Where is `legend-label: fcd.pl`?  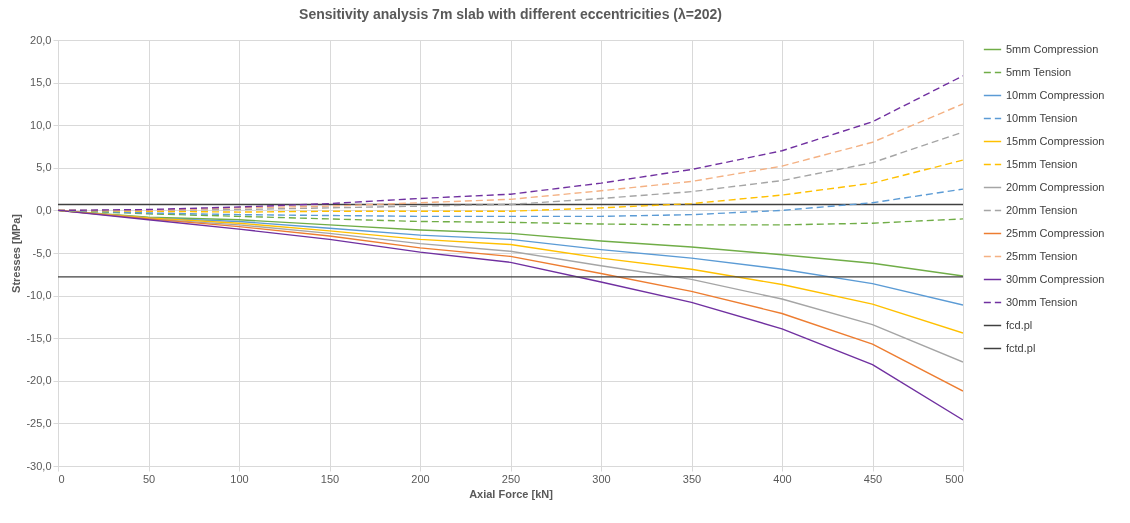
legend-label: fcd.pl is located at coordinates (1019, 324).